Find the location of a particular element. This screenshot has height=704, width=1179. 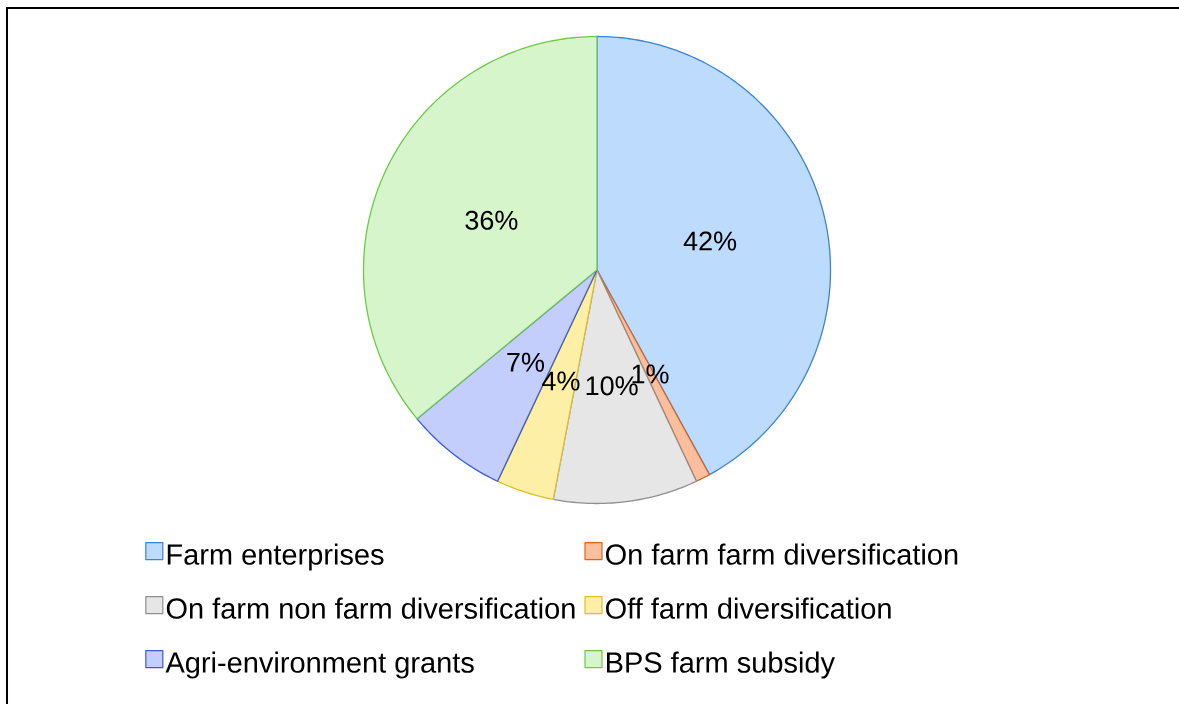

data-label: 7% is located at coordinates (525, 362).